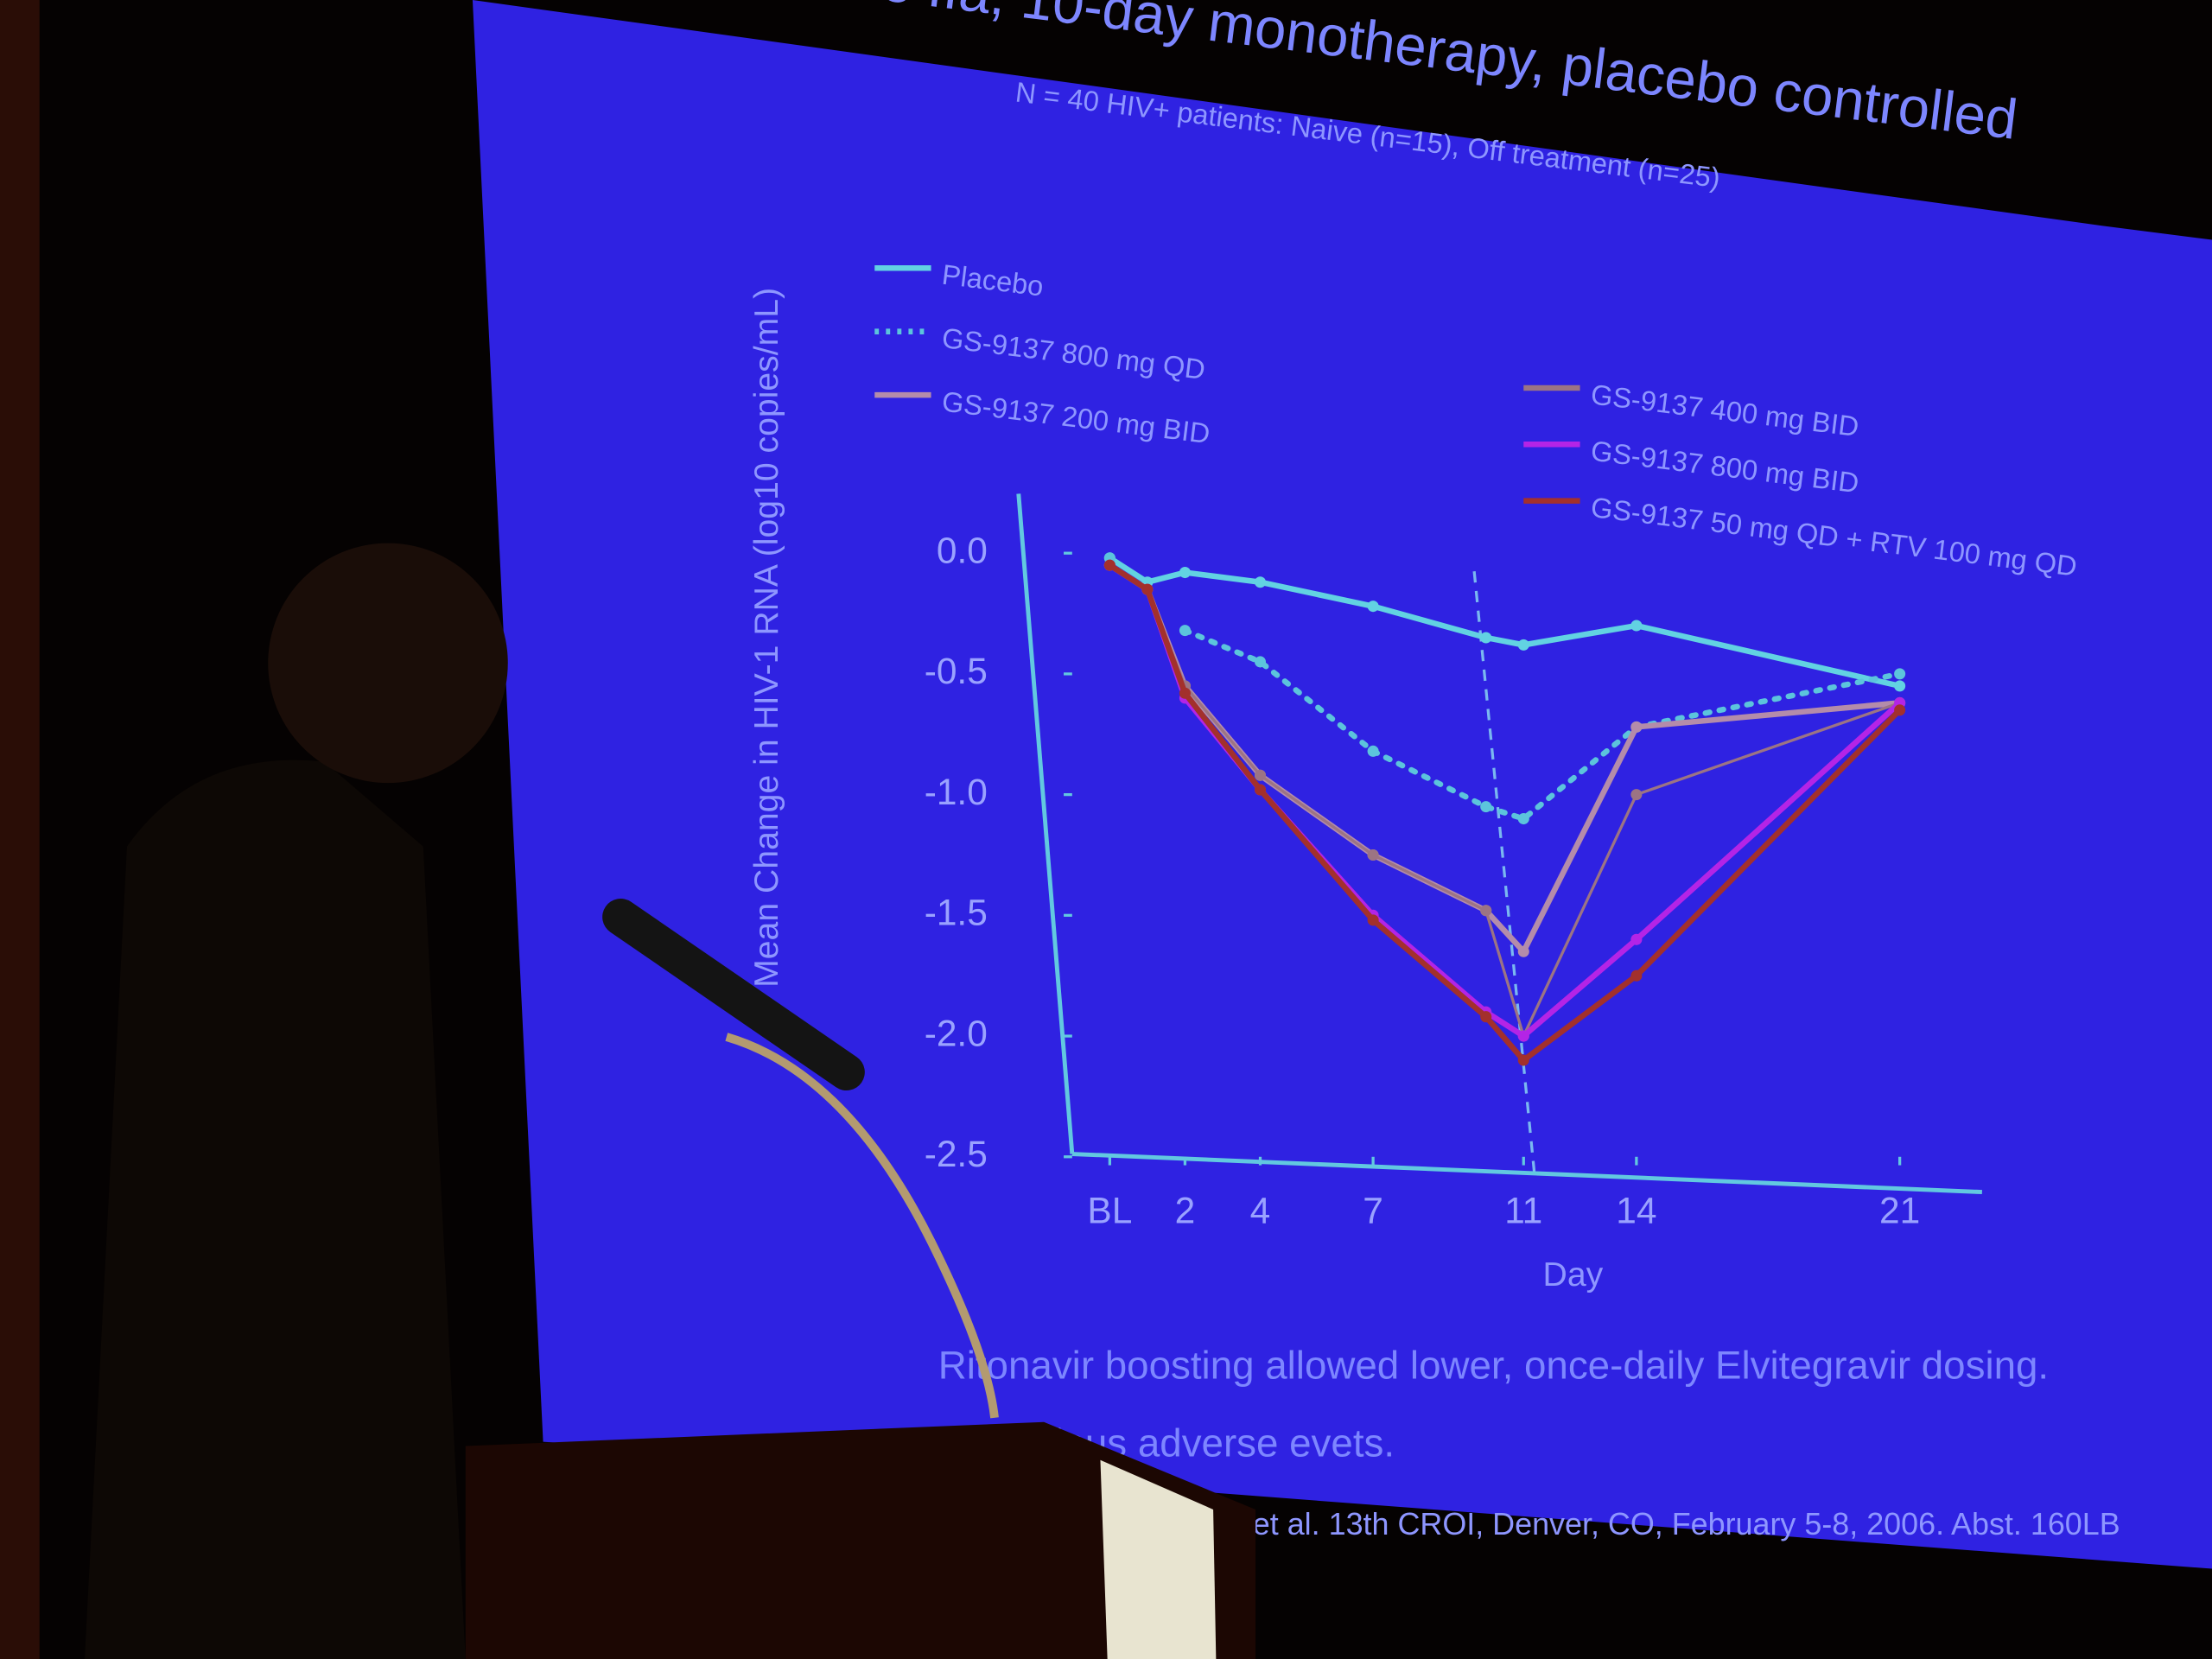 This screenshot has width=2212, height=1659. Describe the element at coordinates (1158, 1559) in the screenshot. I see `podium-sign` at that location.